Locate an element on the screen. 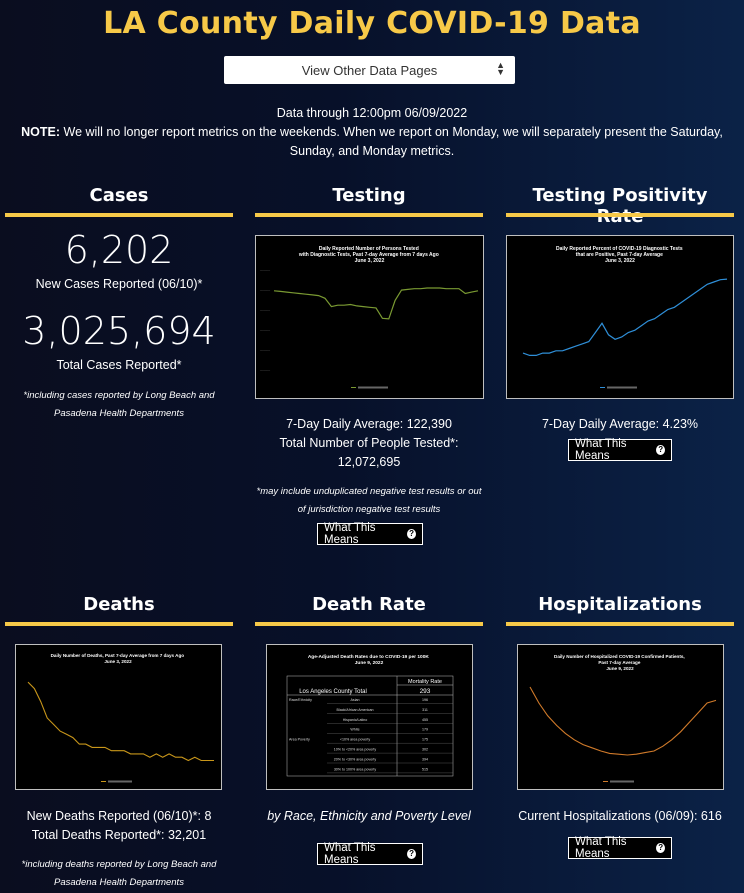 The height and width of the screenshot is (893, 744). testing-heading: Testing is located at coordinates (369, 195).